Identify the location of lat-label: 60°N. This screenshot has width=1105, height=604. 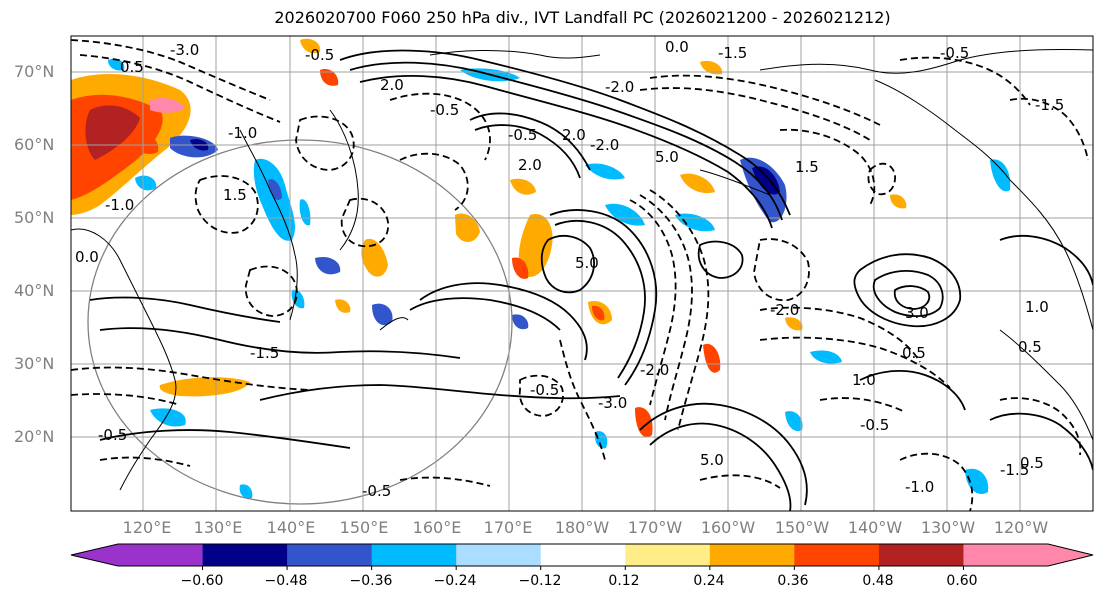
(34, 144).